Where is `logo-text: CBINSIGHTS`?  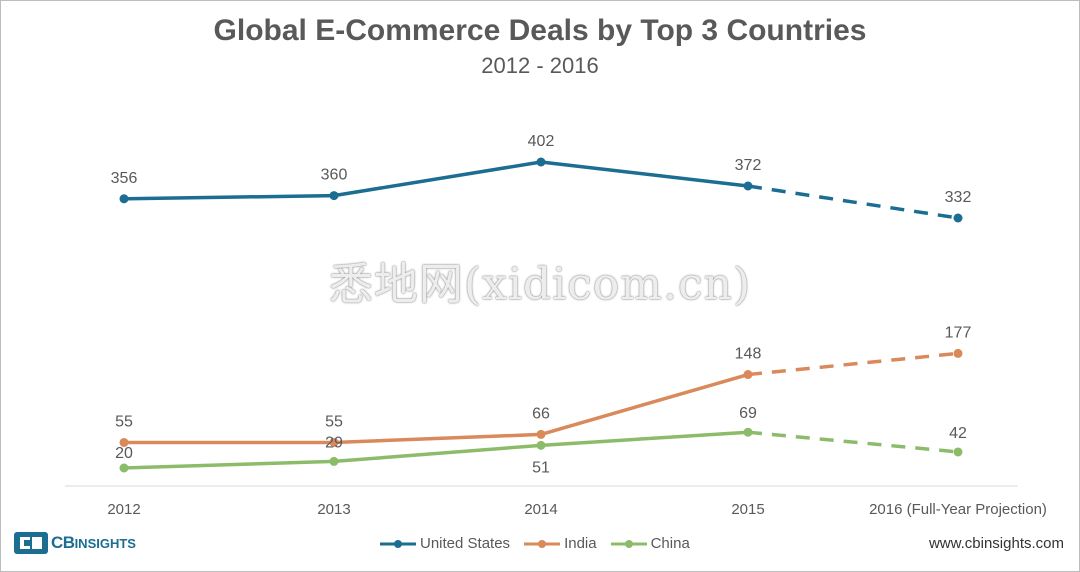 logo-text: CBINSIGHTS is located at coordinates (93, 543).